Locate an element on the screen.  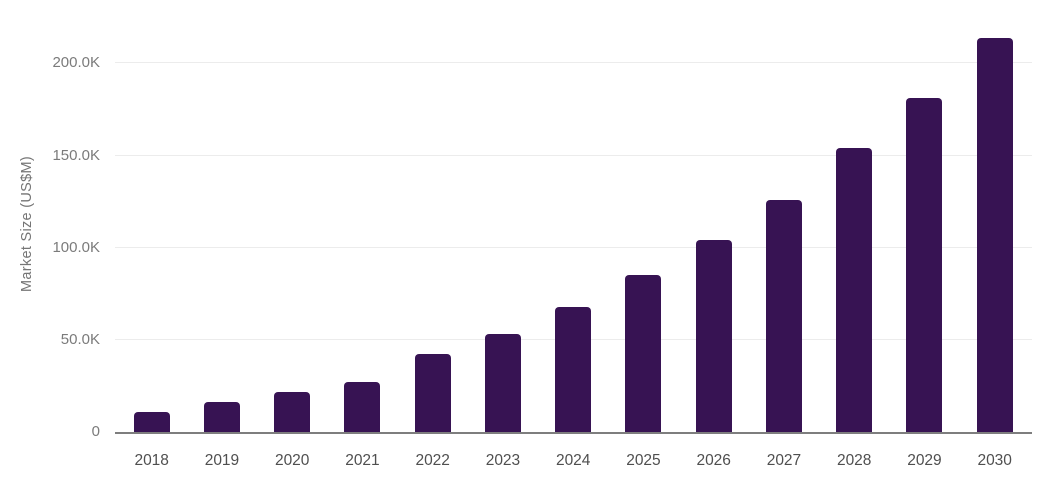
x-tick-label-2028: 2028 is located at coordinates (854, 460).